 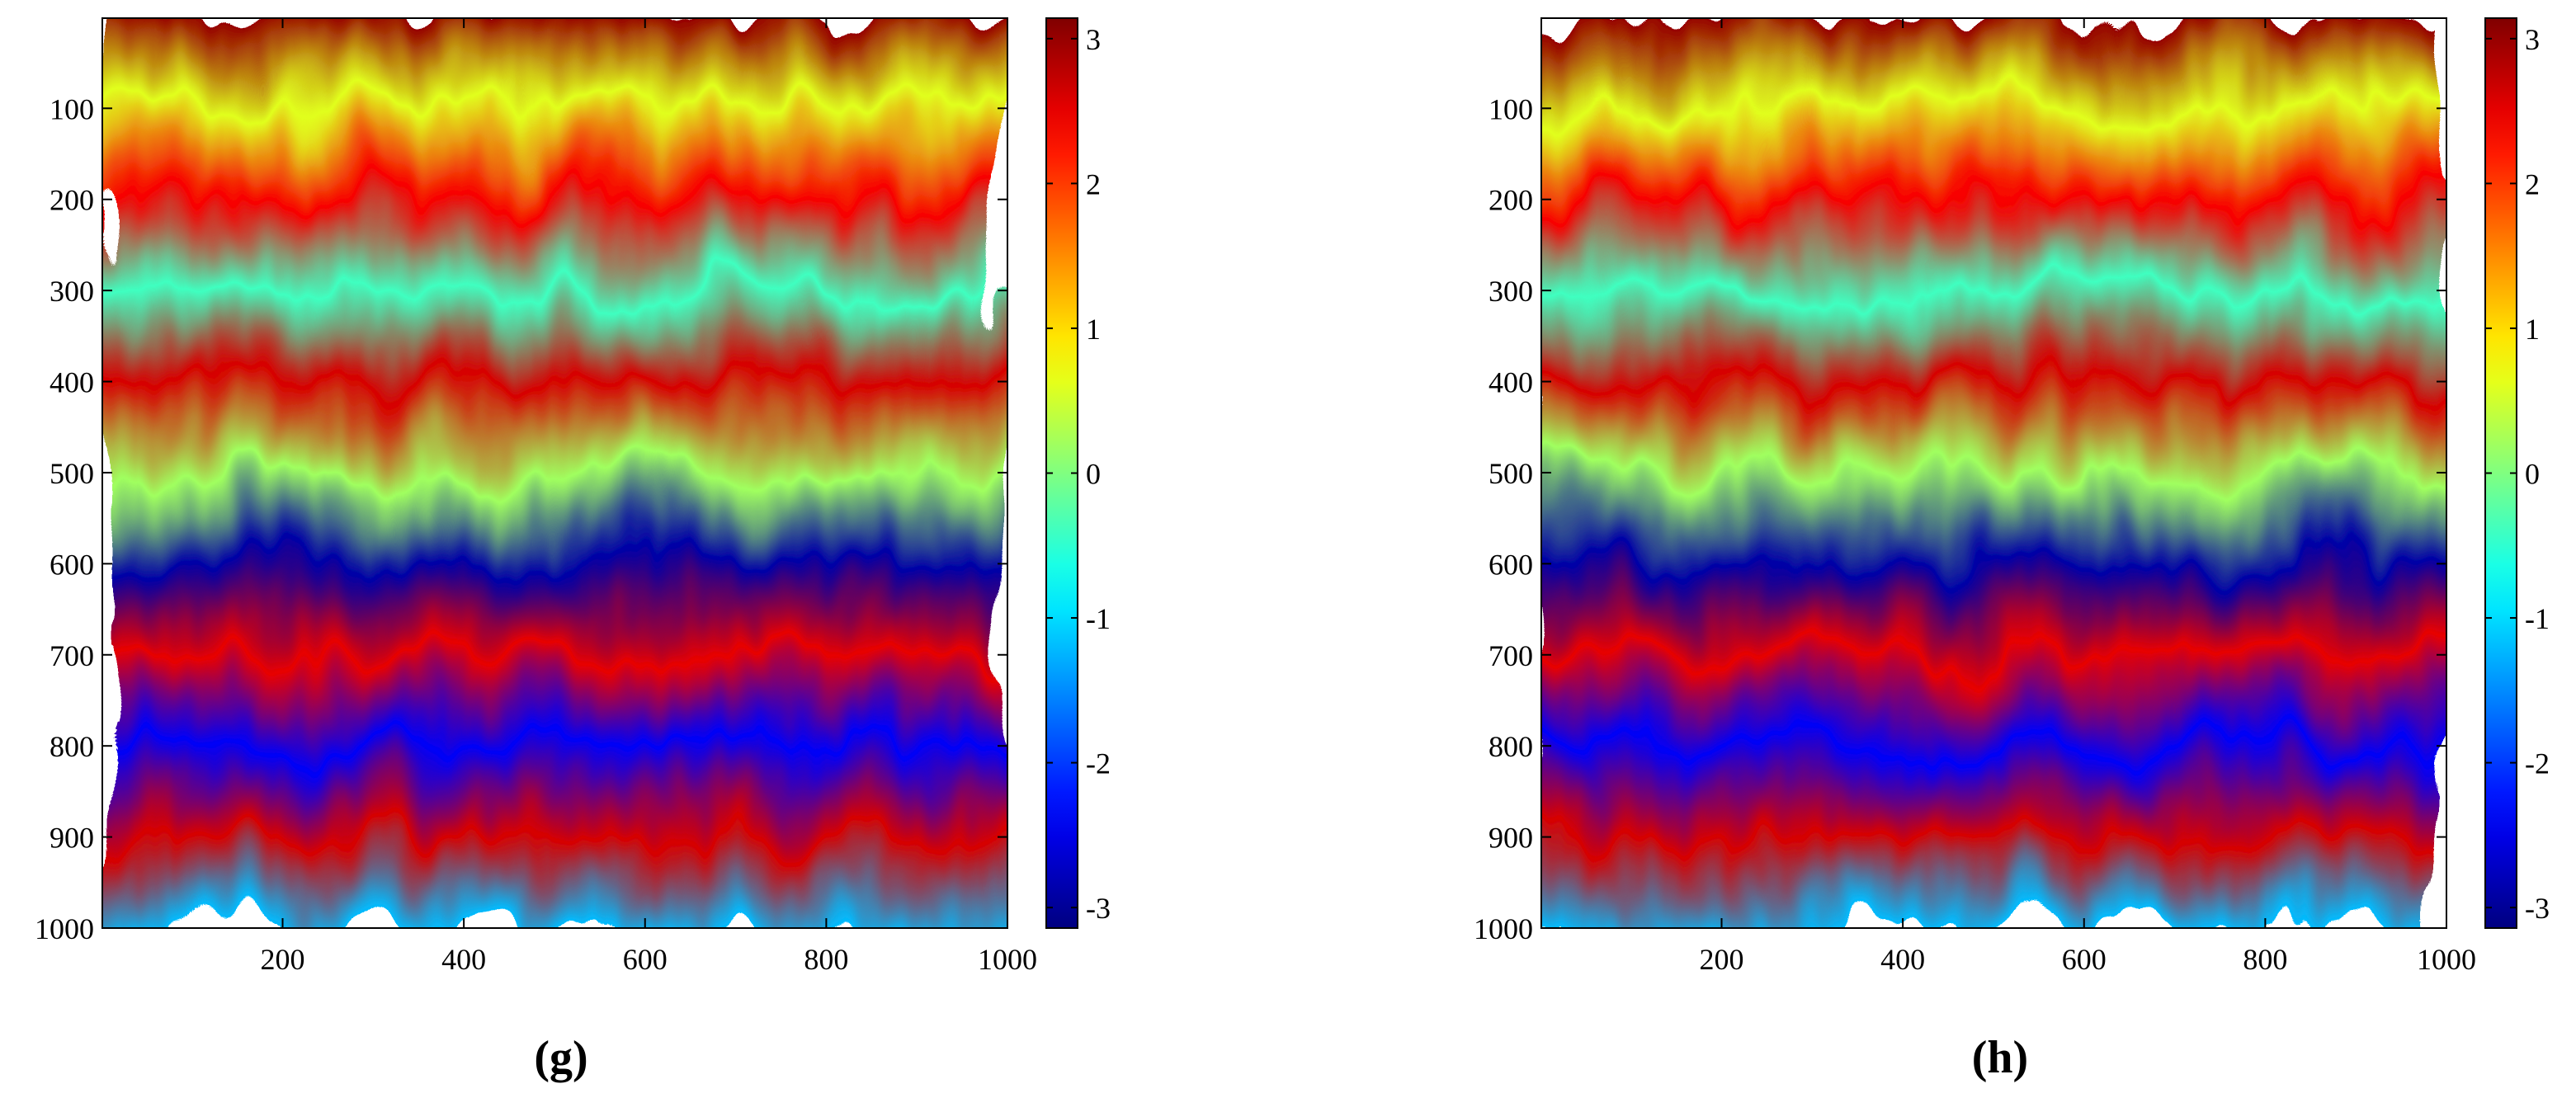 I want to click on colorbar-h: -3 -2 -1 0 1 2 3, so click(x=2517, y=473).